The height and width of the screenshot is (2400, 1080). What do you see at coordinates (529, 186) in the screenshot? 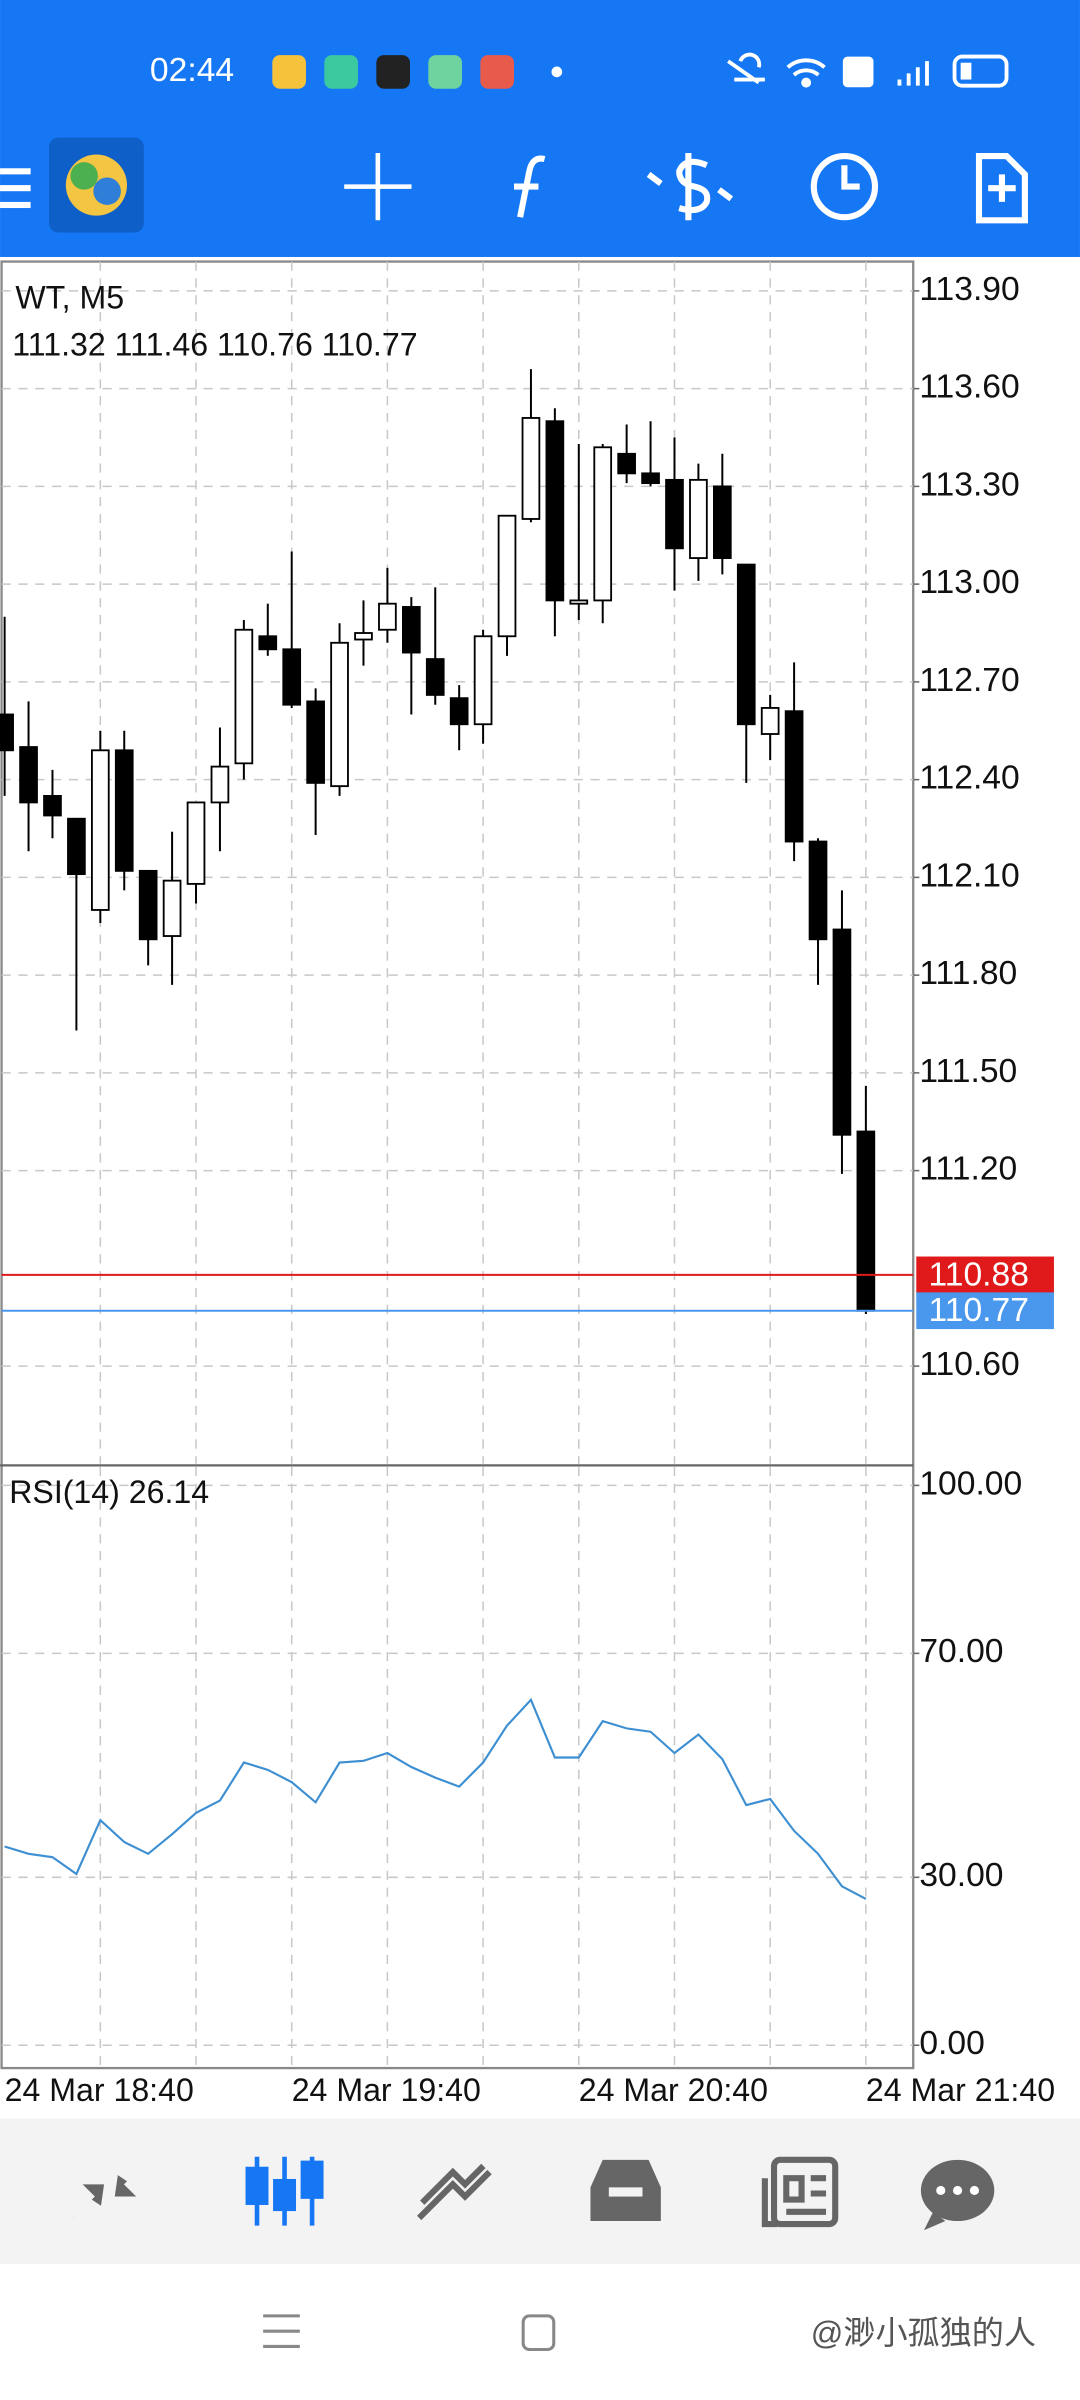
I see `indicators-button` at bounding box center [529, 186].